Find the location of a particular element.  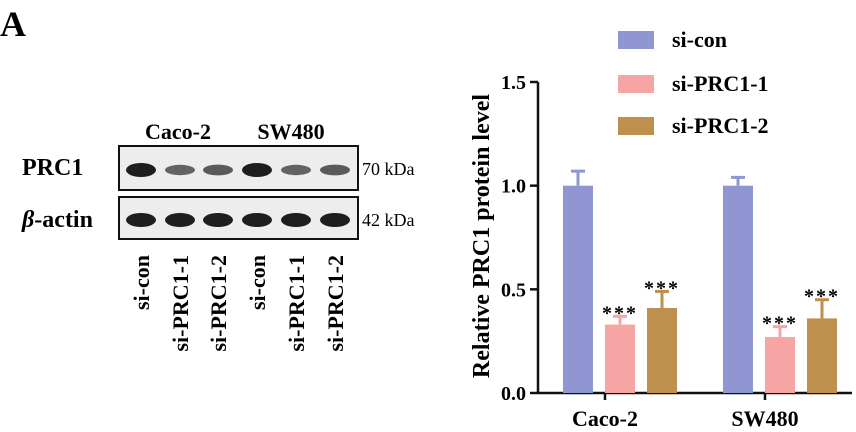

x-tick-label: SW480 is located at coordinates (764, 418).